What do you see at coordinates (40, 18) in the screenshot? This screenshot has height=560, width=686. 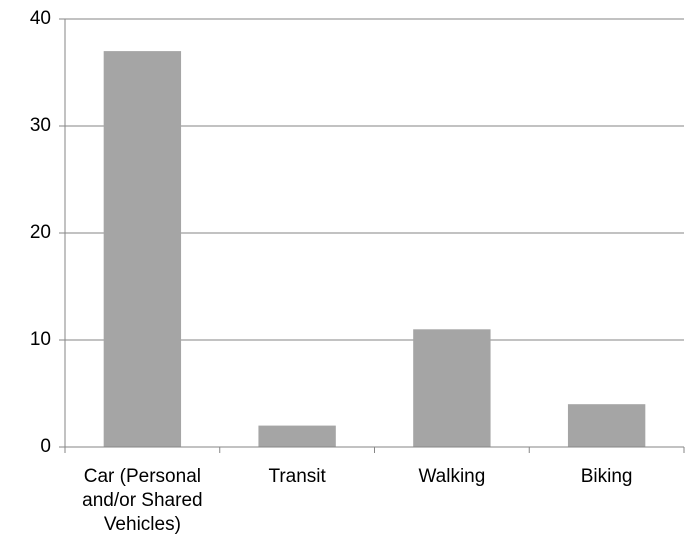 I see `y-tick-label: 40` at bounding box center [40, 18].